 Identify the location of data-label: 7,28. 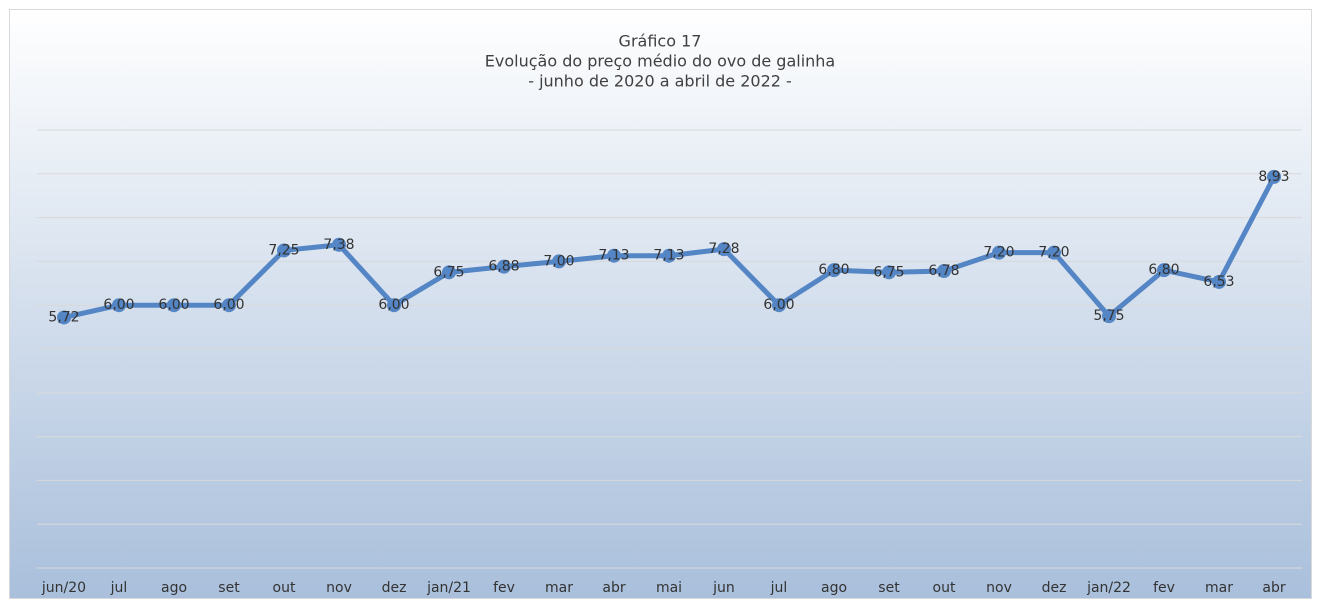
(723, 249).